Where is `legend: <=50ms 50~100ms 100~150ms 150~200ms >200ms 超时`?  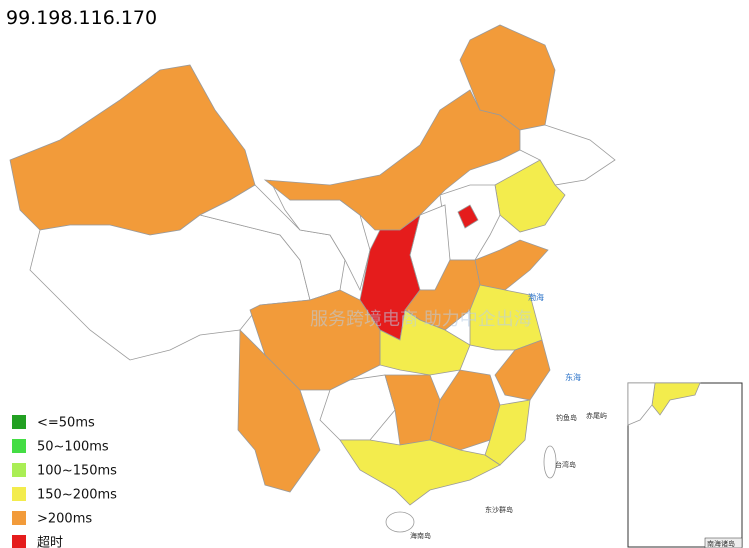 legend: <=50ms 50~100ms 100~150ms 150~200ms >200ms 超时 is located at coordinates (64, 481).